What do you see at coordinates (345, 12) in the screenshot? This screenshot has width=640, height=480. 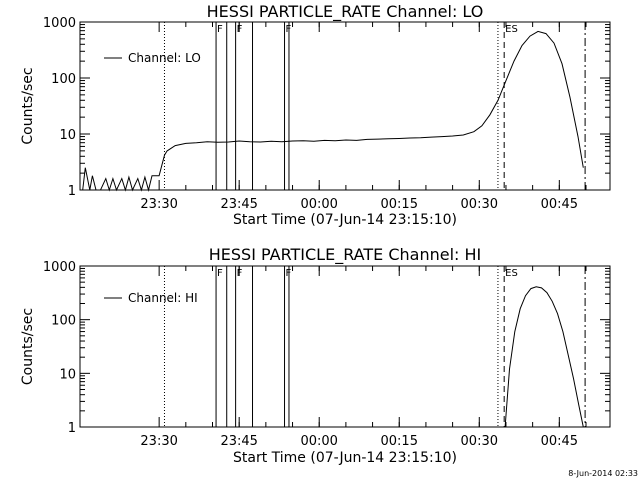 I see `chart-title: HESSI PARTICLE_RATE Channel: LO` at bounding box center [345, 12].